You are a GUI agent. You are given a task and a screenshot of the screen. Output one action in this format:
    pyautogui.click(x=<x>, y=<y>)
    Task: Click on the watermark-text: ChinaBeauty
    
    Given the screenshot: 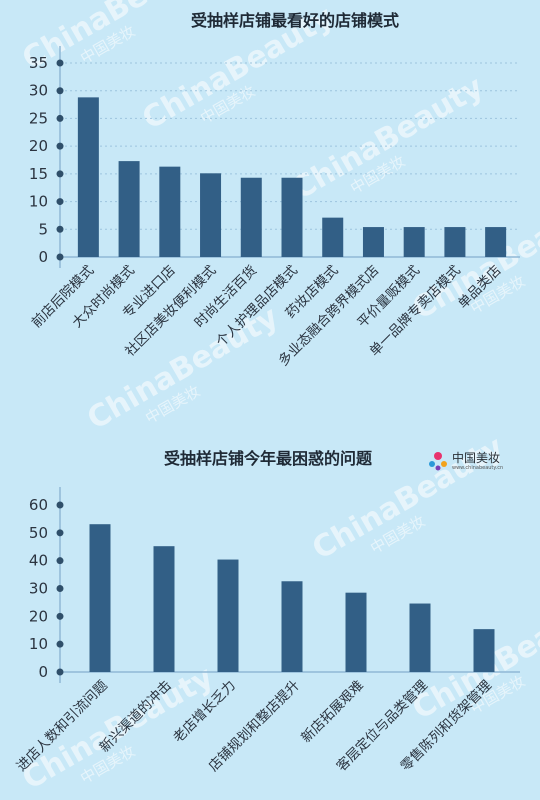 What is the action you would take?
    pyautogui.click(x=388, y=138)
    